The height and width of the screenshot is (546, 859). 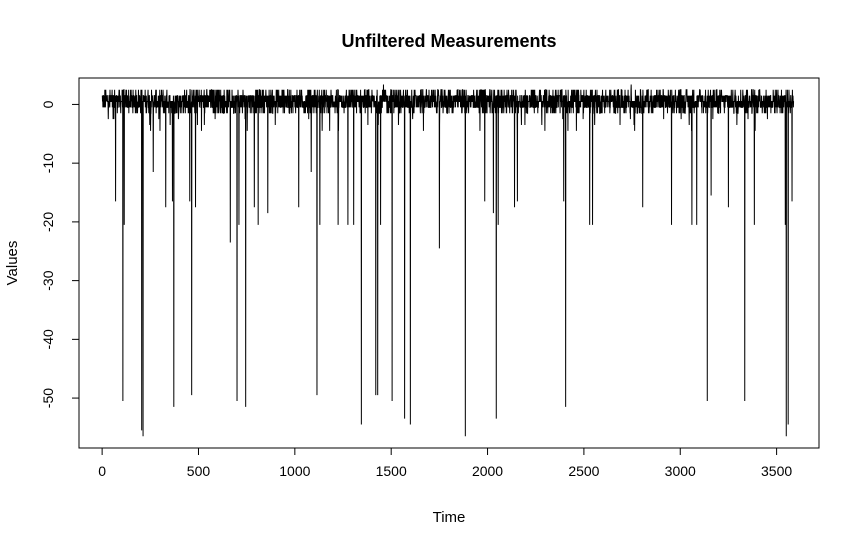 I want to click on chart-title: Unfiltered Measurements, so click(x=448, y=41).